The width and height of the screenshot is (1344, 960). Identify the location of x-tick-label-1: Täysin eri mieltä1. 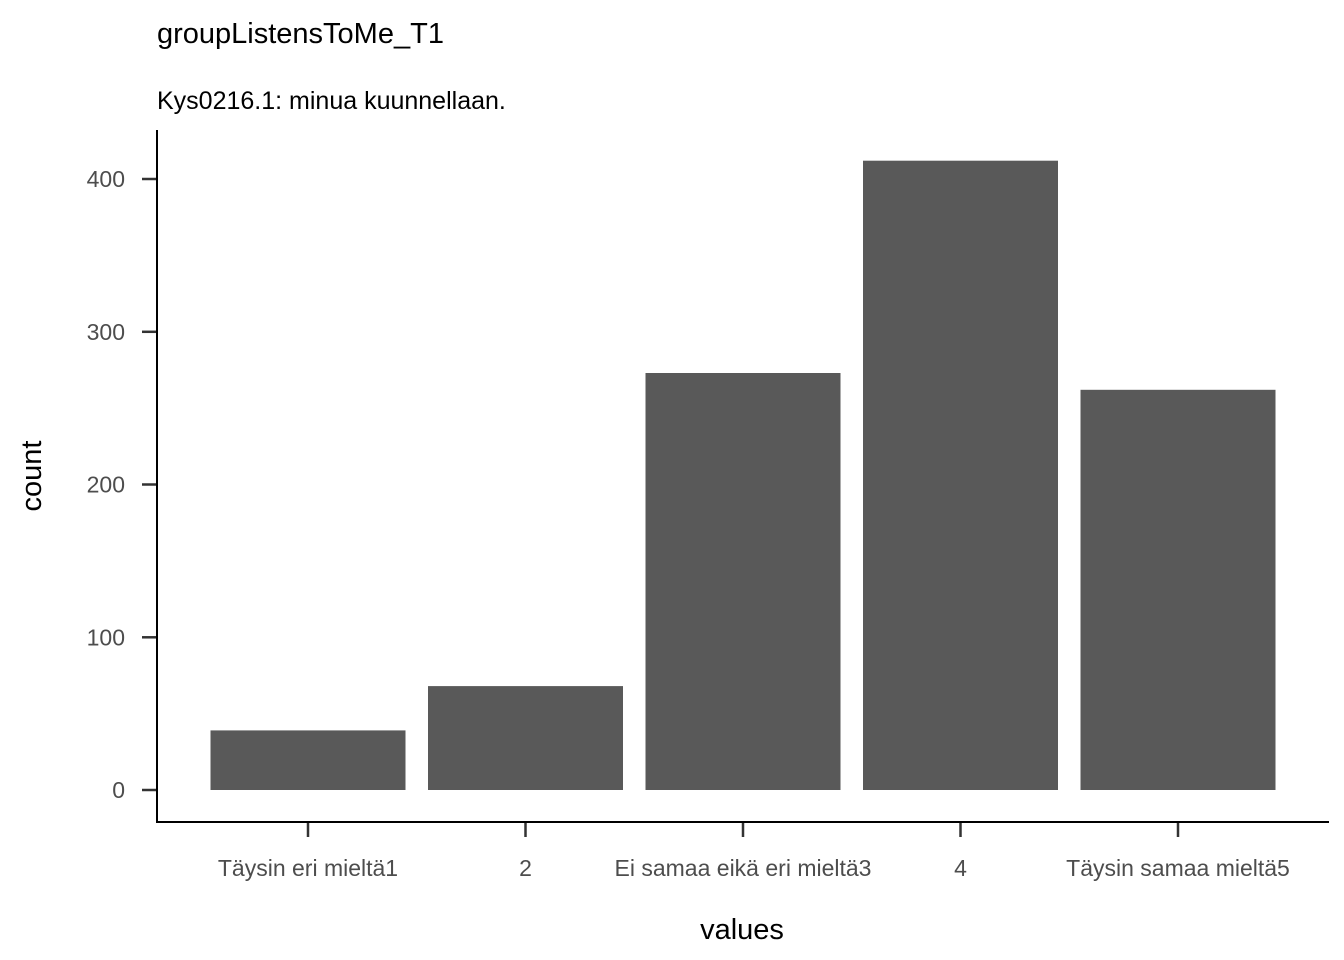
(308, 868).